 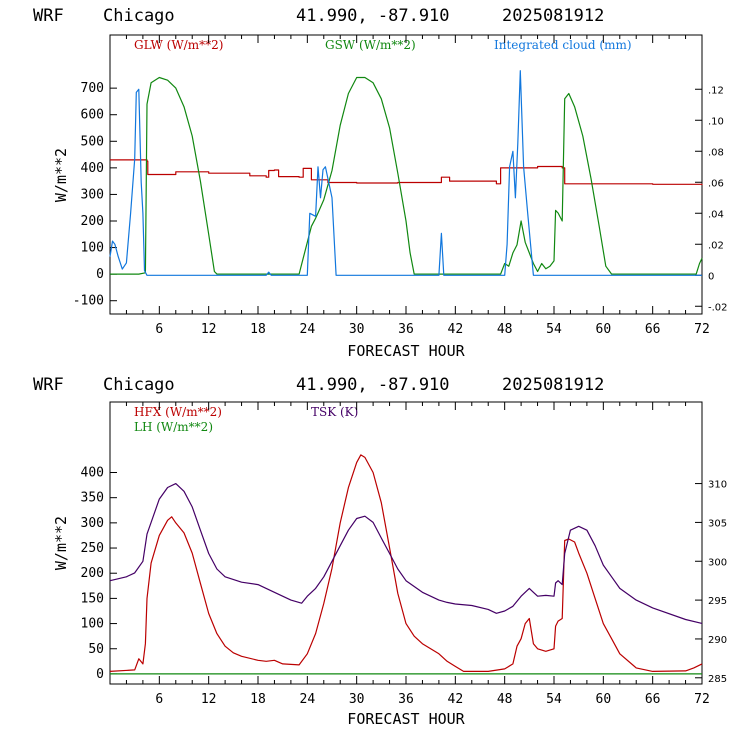 What do you see at coordinates (717, 562) in the screenshot?
I see `y2-tick-label: 300` at bounding box center [717, 562].